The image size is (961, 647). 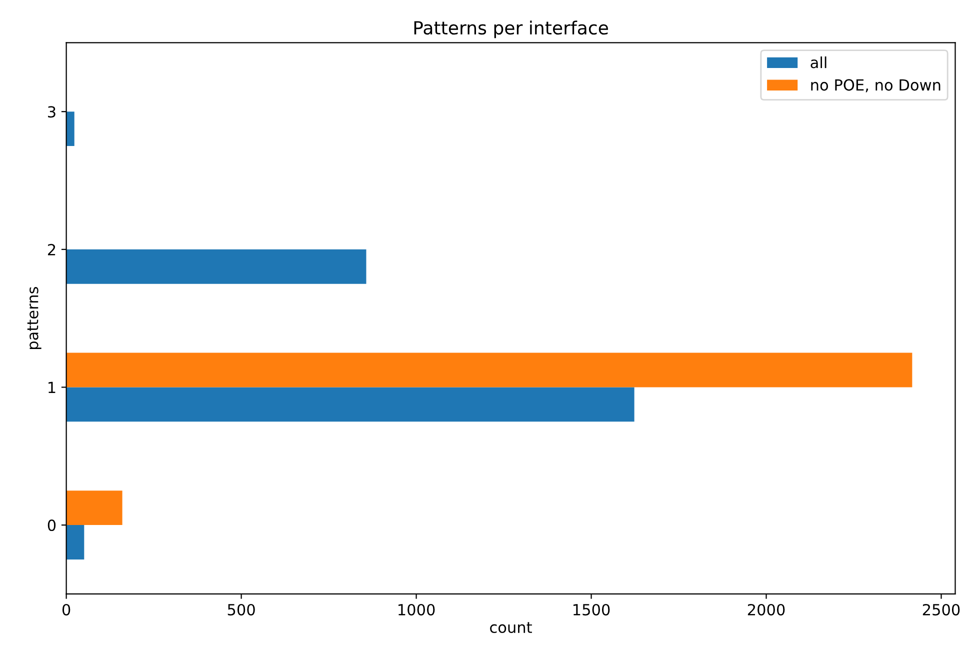 What do you see at coordinates (52, 112) in the screenshot?
I see `y-tick-label: 3` at bounding box center [52, 112].